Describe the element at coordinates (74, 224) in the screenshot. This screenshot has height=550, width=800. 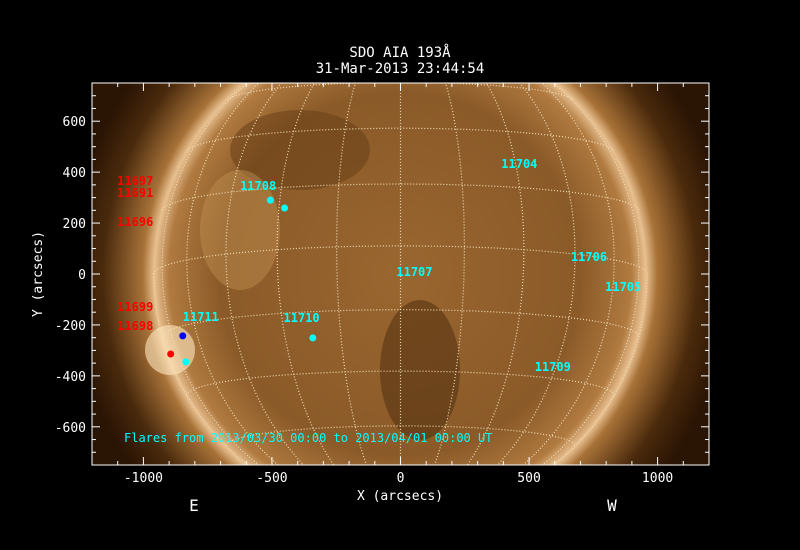
I see `y-tick-label: 200` at that location.